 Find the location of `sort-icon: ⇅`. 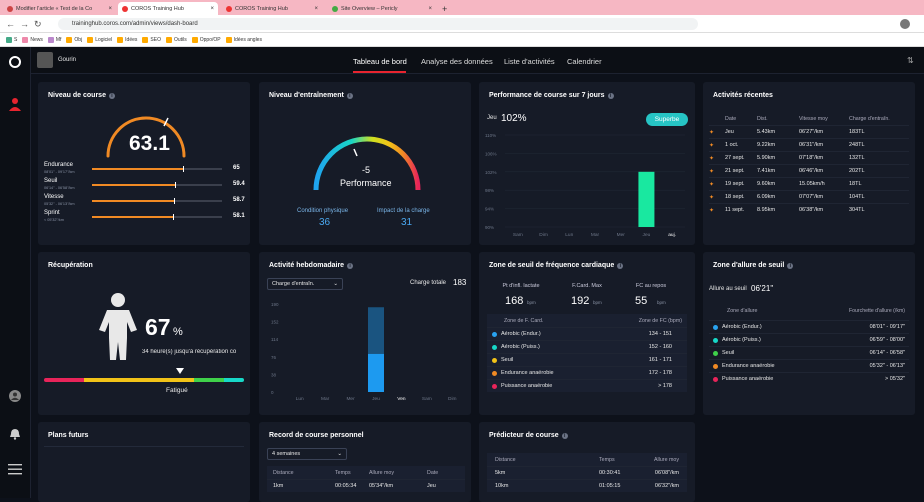

sort-icon: ⇅ is located at coordinates (910, 60).